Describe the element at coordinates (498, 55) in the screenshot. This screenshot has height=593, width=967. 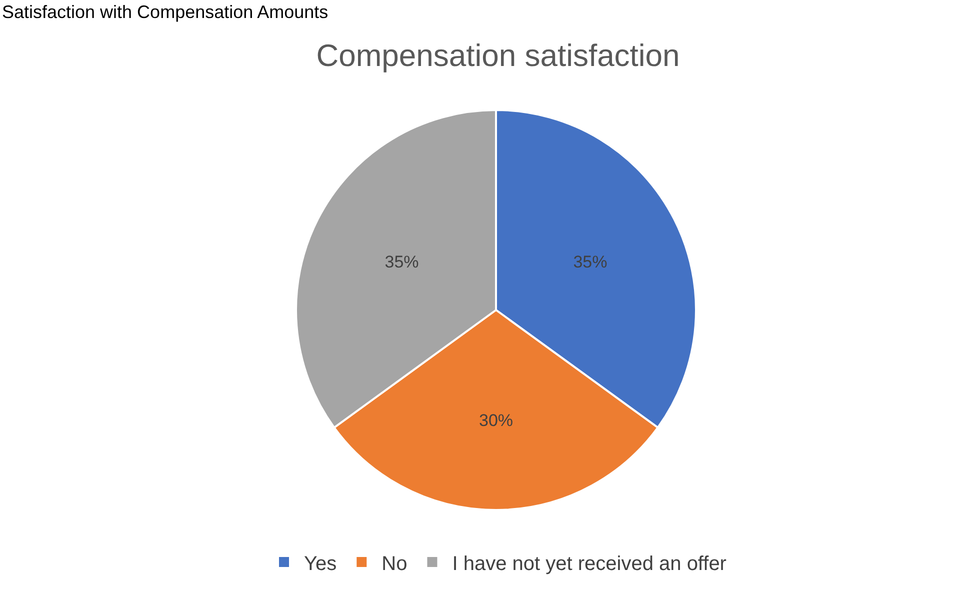
I see `chart-title: Compensation satisfaction` at that location.